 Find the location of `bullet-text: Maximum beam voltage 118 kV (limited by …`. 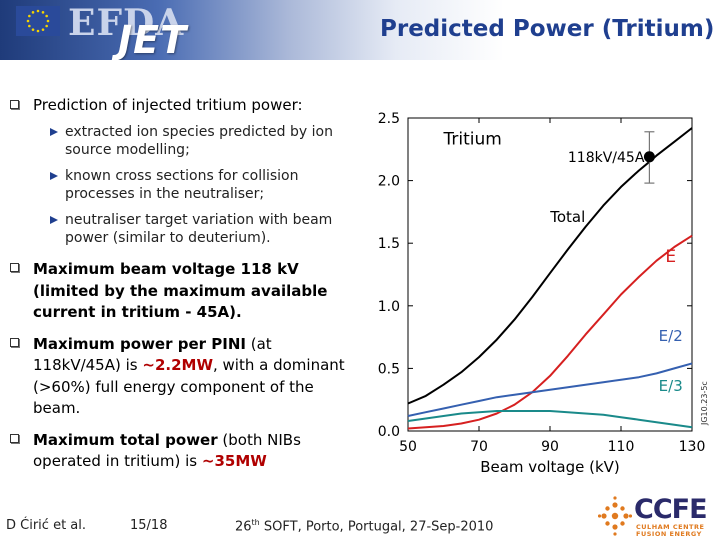

bullet-text: Maximum beam voltage 118 kV (limited by … is located at coordinates (180, 290).